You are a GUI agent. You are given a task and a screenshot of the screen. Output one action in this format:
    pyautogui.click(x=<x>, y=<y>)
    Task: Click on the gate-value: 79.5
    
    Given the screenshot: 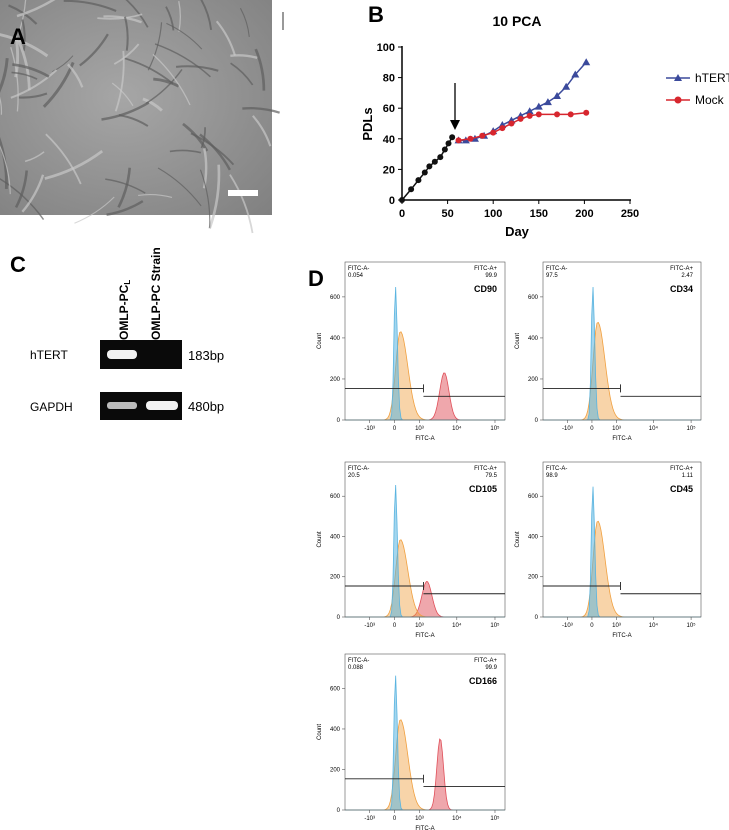 What is the action you would take?
    pyautogui.click(x=491, y=476)
    